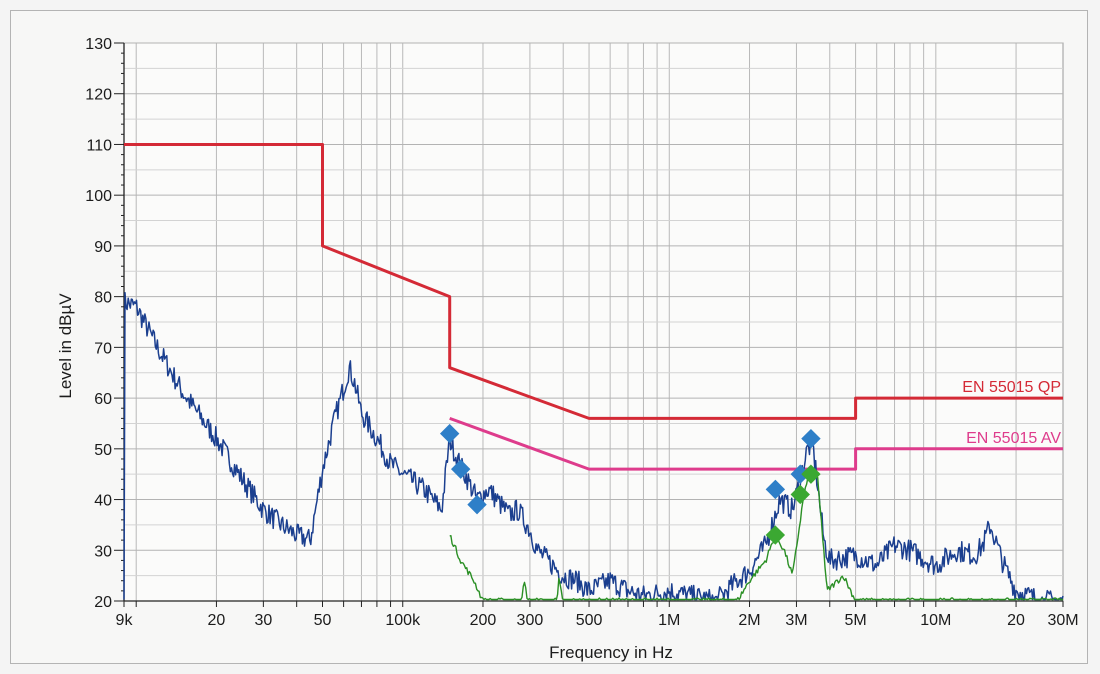 This screenshot has height=674, width=1100. What do you see at coordinates (589, 620) in the screenshot?
I see `x-tick-label: 500` at bounding box center [589, 620].